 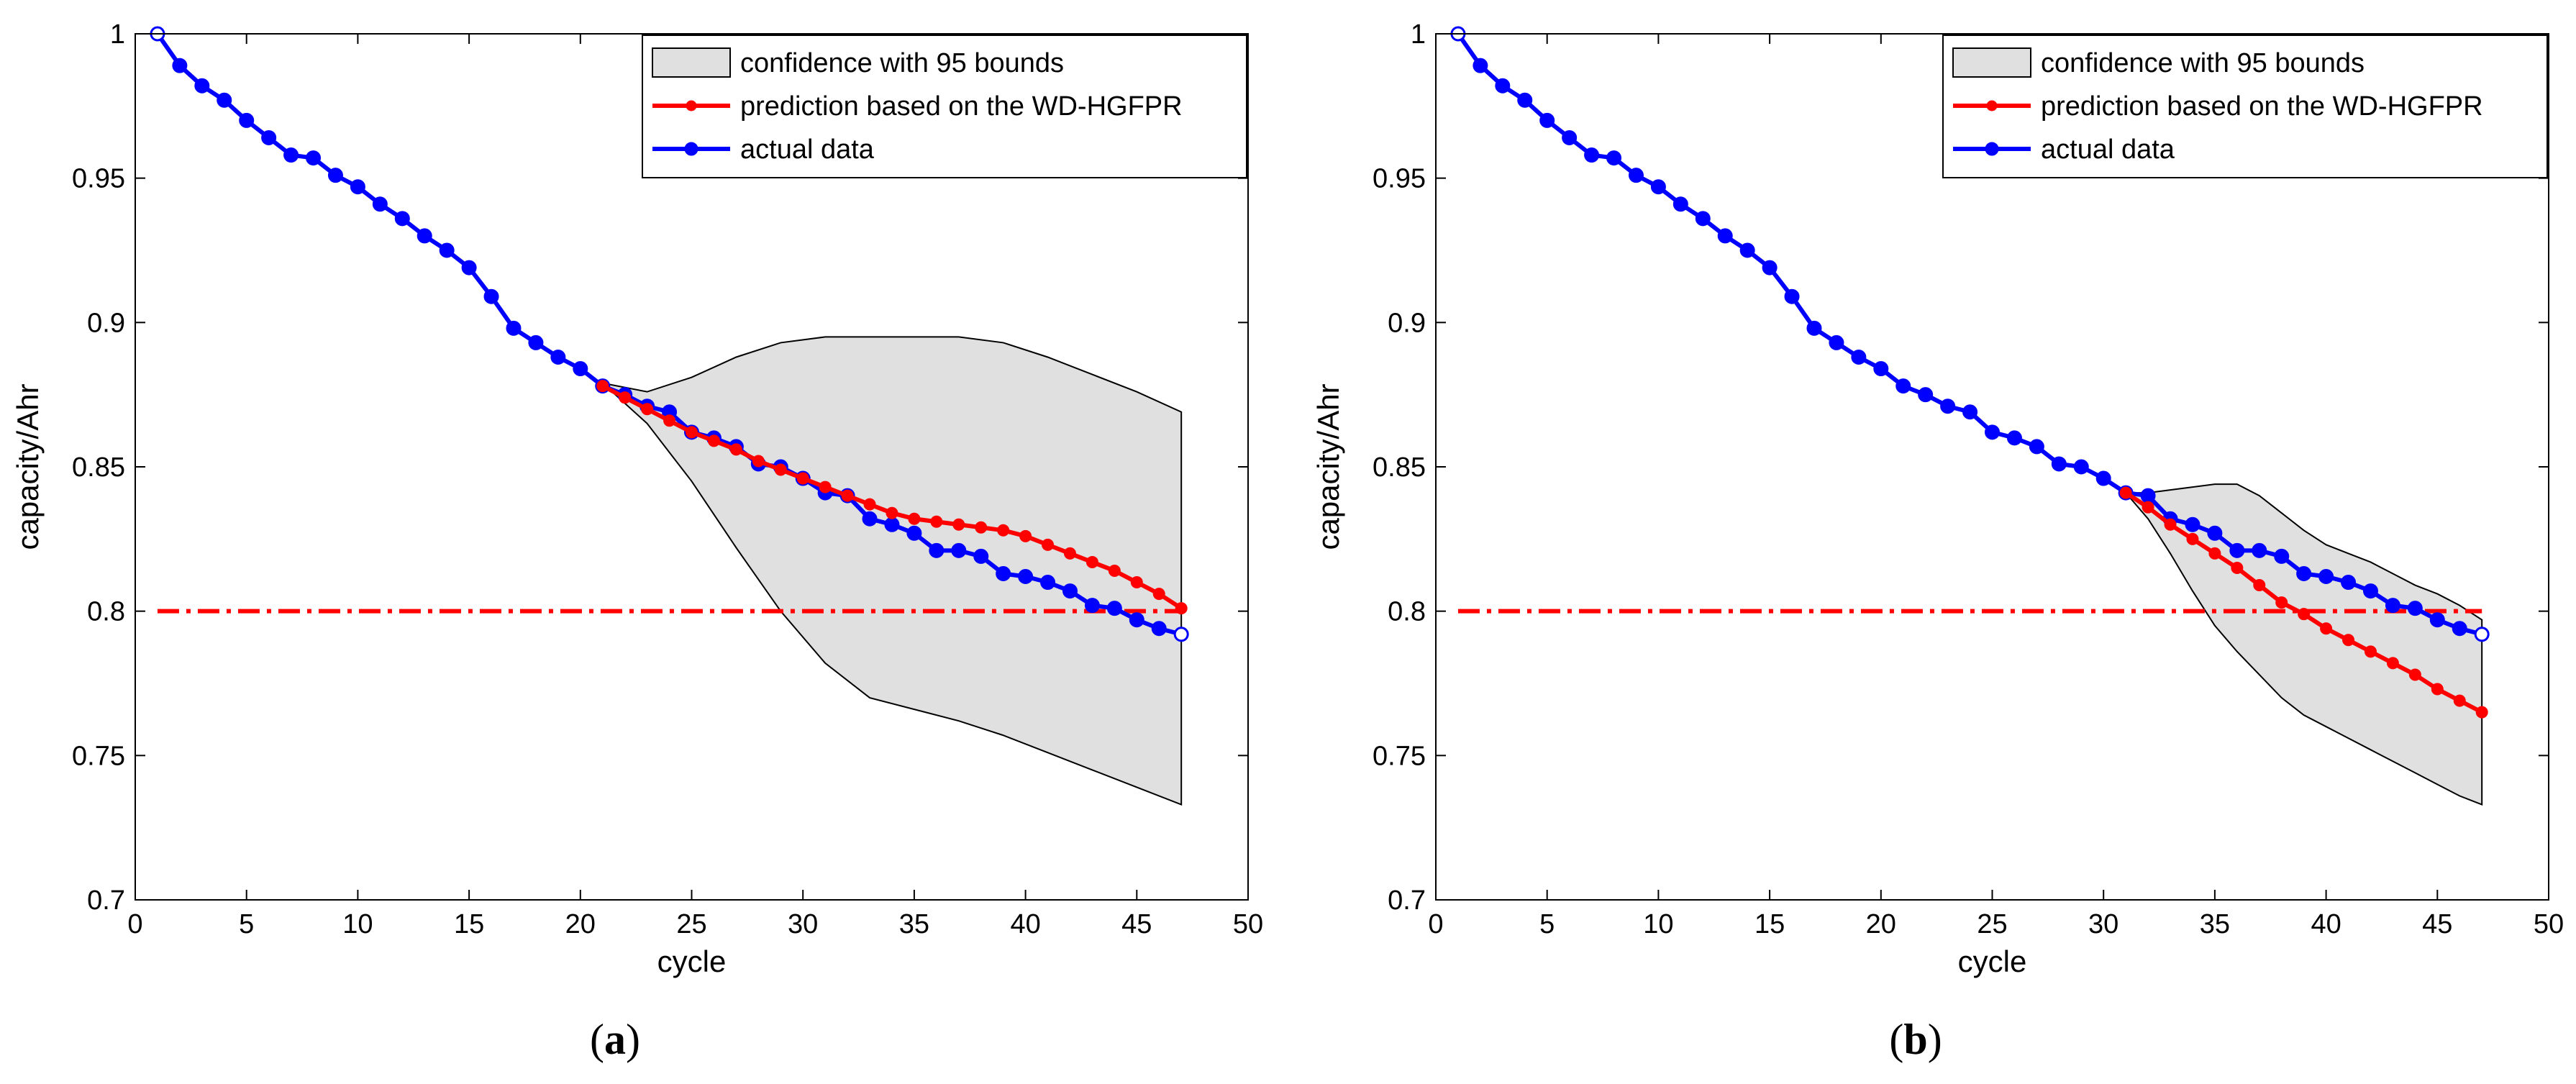 I want to click on y-tick-label: 0.95, so click(x=1399, y=179).